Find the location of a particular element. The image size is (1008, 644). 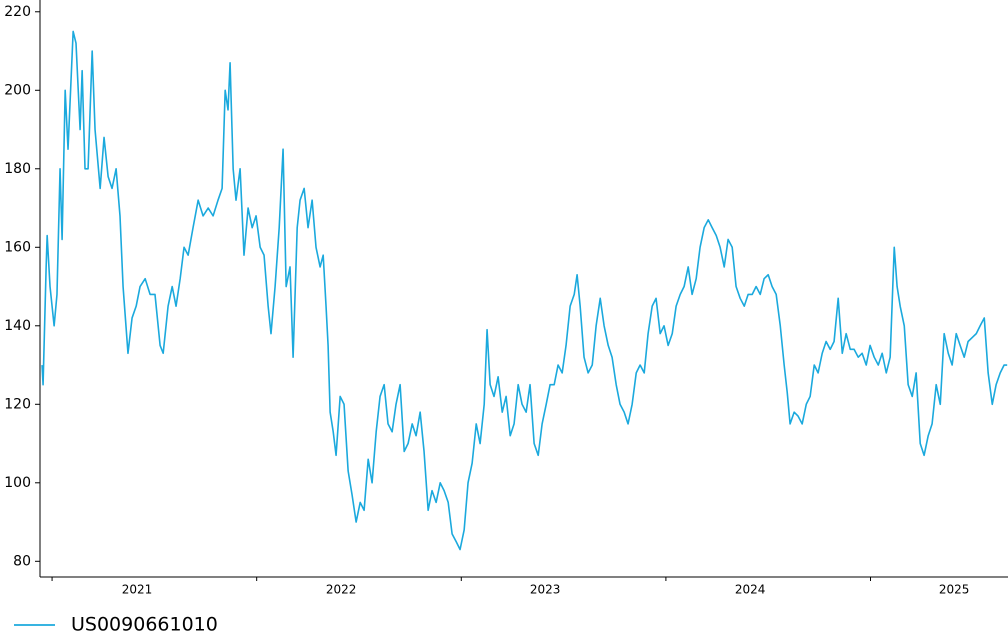

y-tick-label: 180 is located at coordinates (17, 169).